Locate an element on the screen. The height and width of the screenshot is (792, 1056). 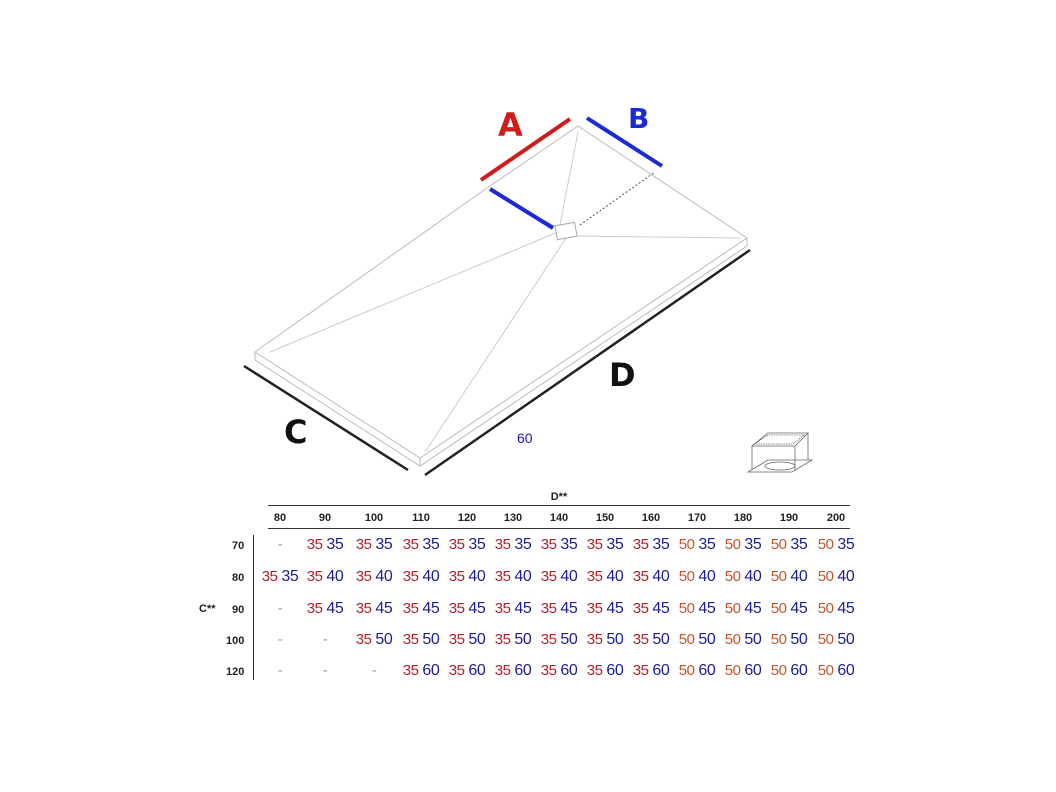
table-cell: - is located at coordinates (280, 670).